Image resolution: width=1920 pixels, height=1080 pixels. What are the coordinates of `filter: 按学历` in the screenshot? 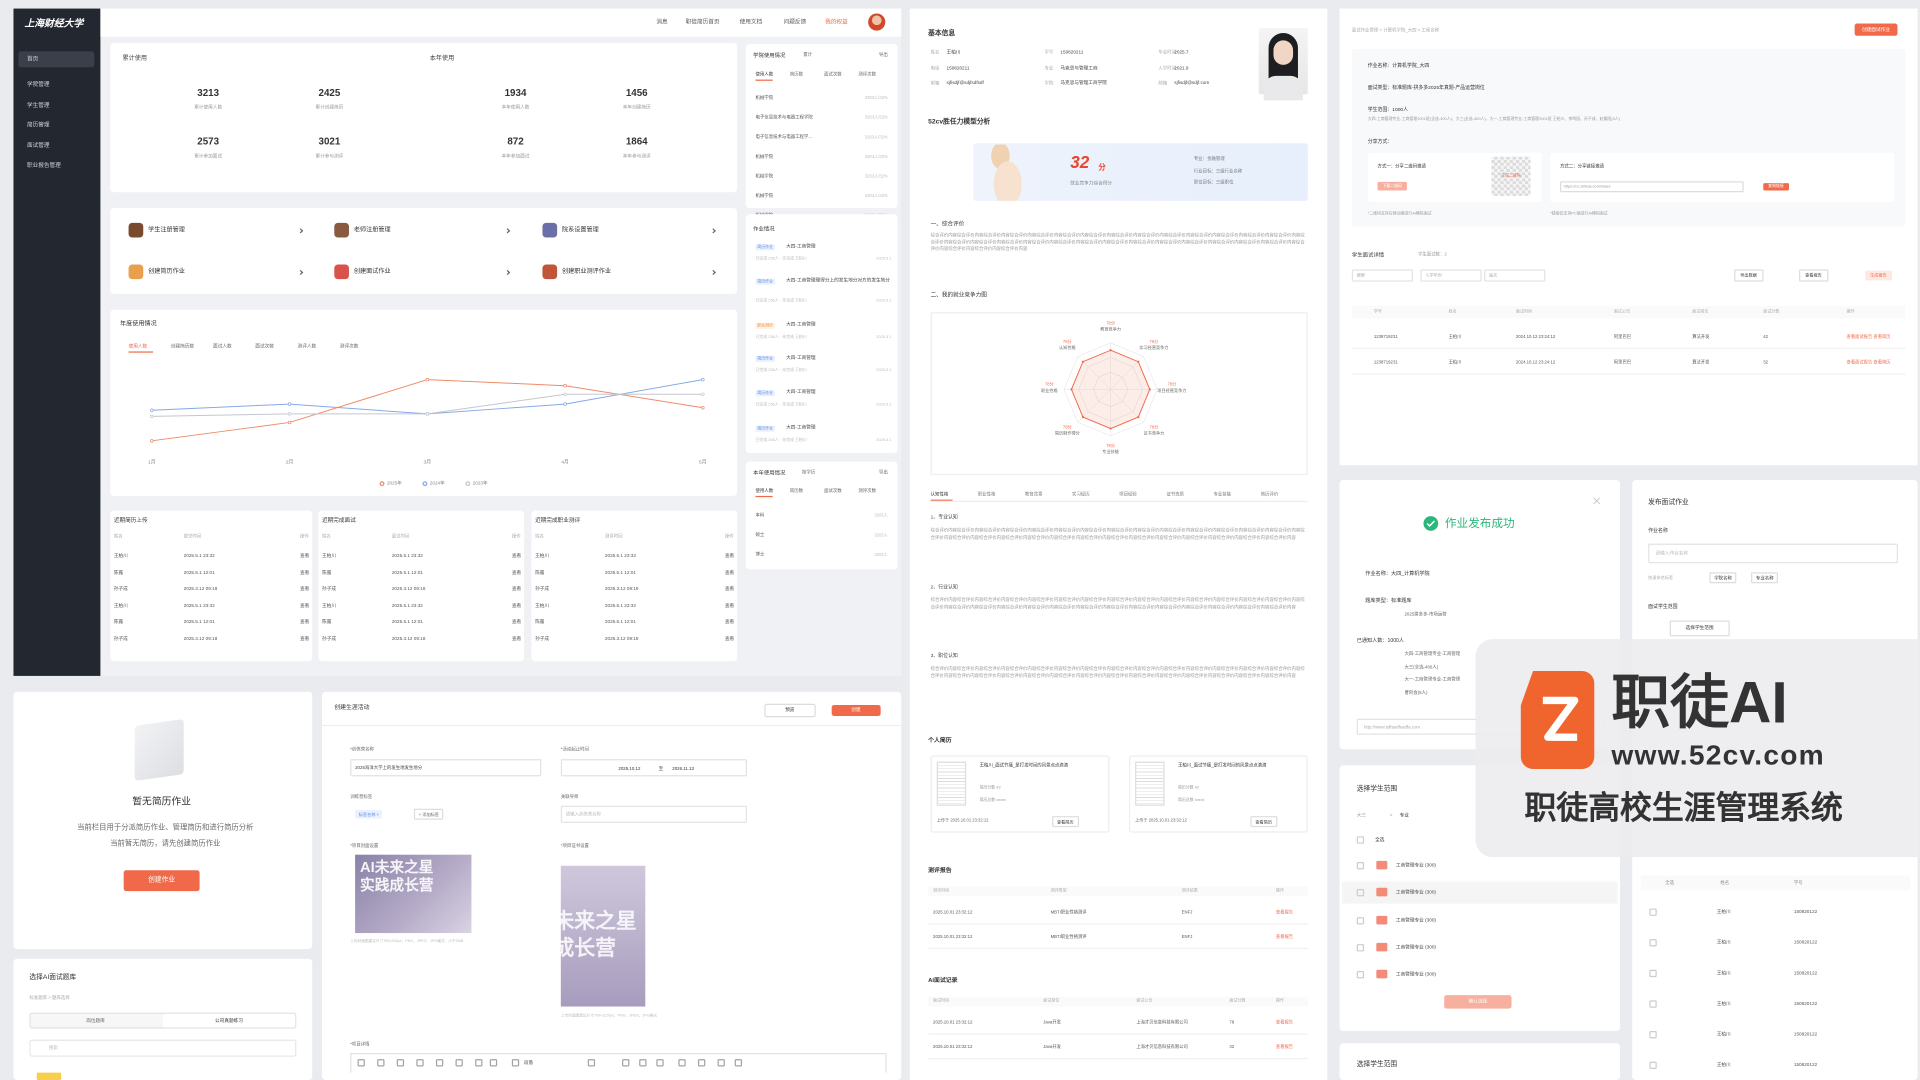 It's located at (809, 472).